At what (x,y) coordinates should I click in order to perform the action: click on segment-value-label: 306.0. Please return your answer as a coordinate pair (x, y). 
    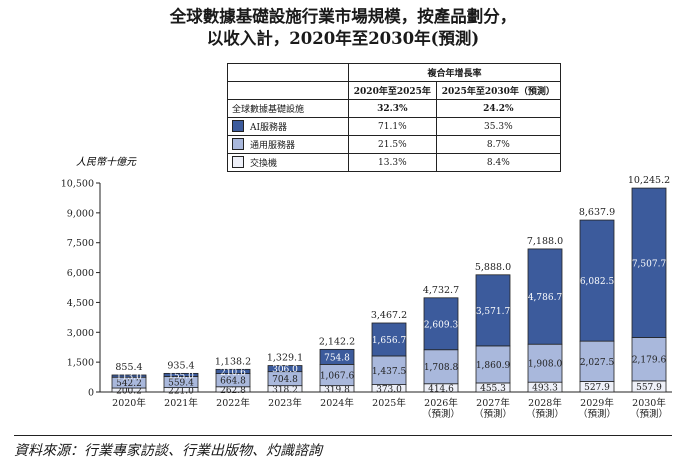
    Looking at the image, I should click on (285, 370).